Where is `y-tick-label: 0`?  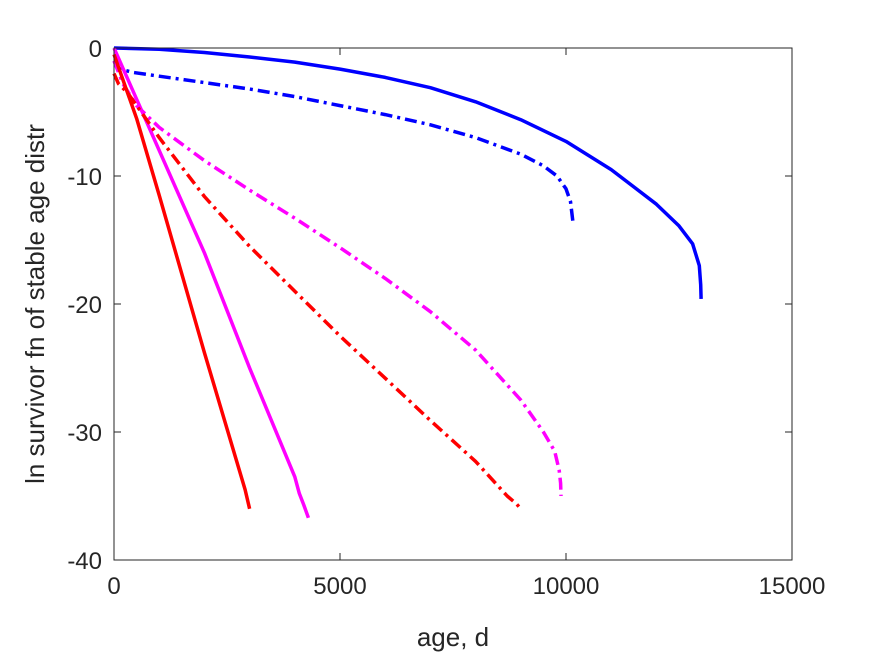 y-tick-label: 0 is located at coordinates (95, 49).